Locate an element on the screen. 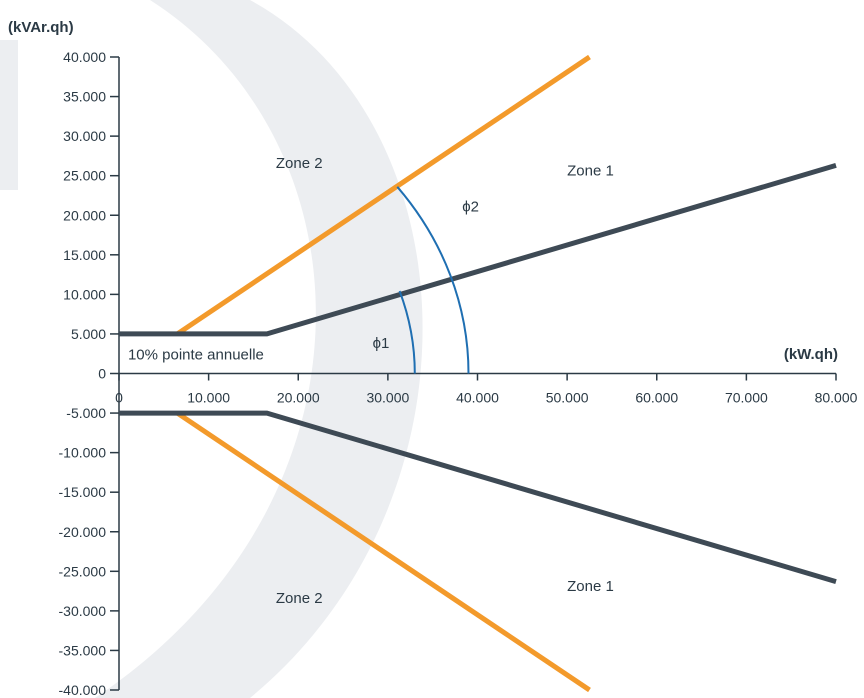  y-tick-label: 0 is located at coordinates (102, 374).